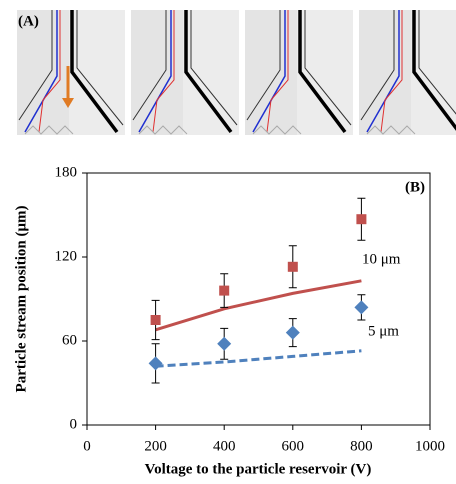 This screenshot has width=456, height=484. I want to click on x-axis-title: Voltage to the particle reservoir (V), so click(258, 469).